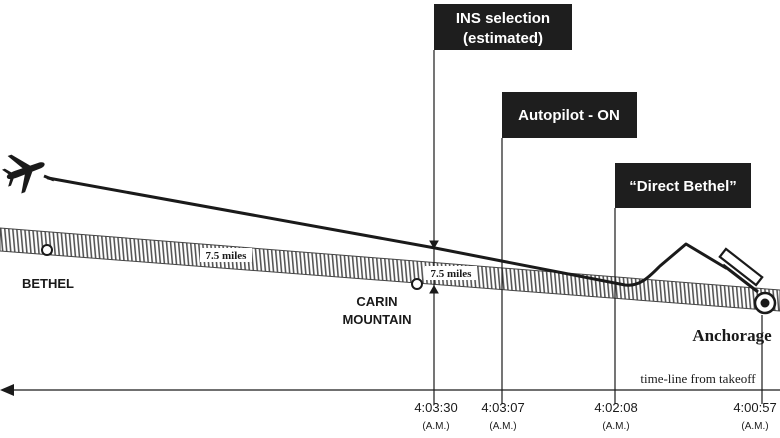  I want to click on runway-icon, so click(741, 267).